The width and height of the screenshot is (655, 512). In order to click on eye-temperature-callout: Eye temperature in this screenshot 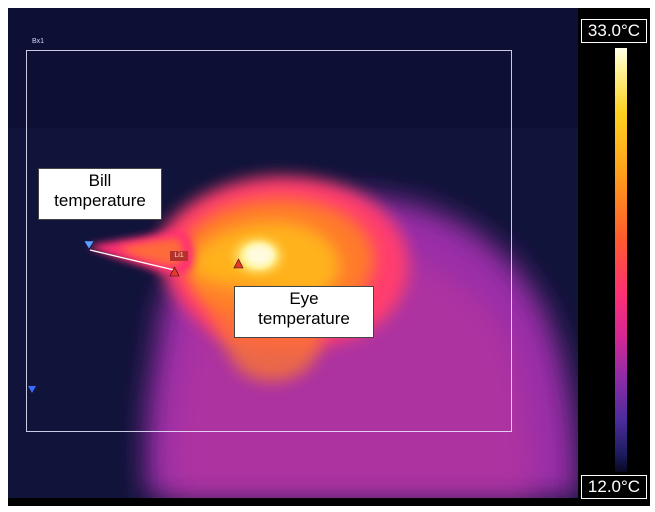, I will do `click(304, 312)`.